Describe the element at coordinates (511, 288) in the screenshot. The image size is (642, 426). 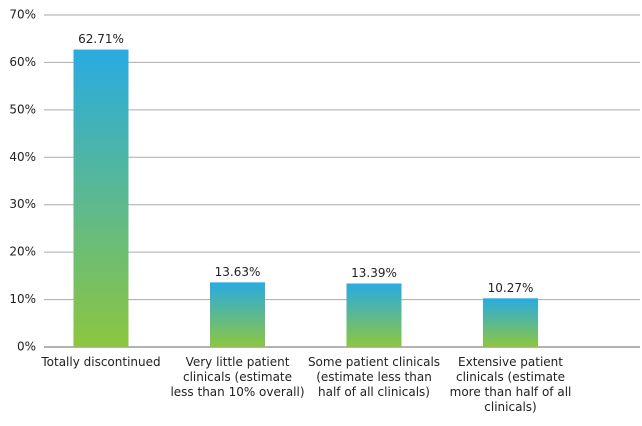
I see `value-label: 10.27%` at that location.